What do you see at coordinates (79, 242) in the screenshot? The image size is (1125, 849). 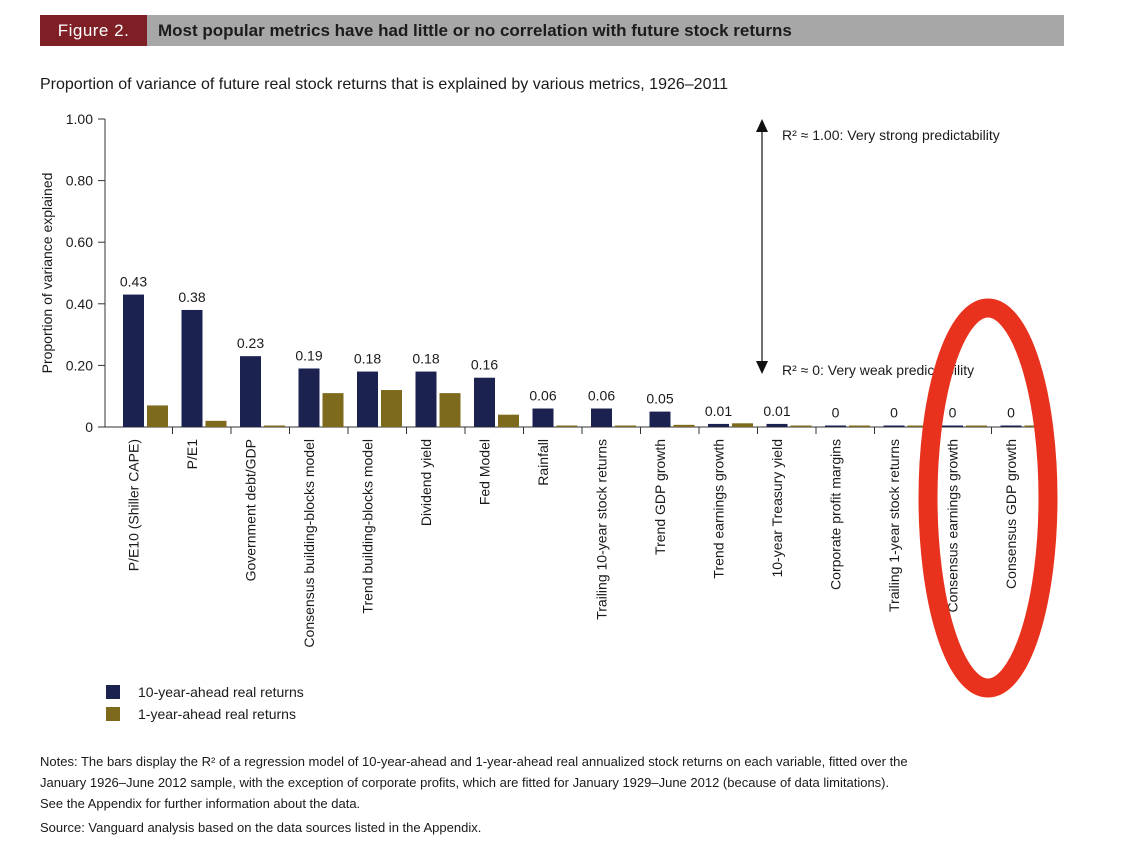 I see `y-tick-label: 0.60` at bounding box center [79, 242].